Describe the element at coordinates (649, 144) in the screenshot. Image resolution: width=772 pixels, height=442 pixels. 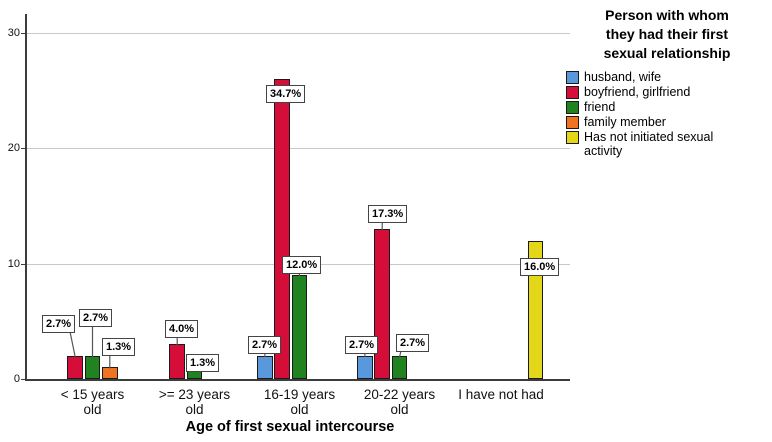
I see `legend-item-label: Has not initiated sexual activity` at that location.